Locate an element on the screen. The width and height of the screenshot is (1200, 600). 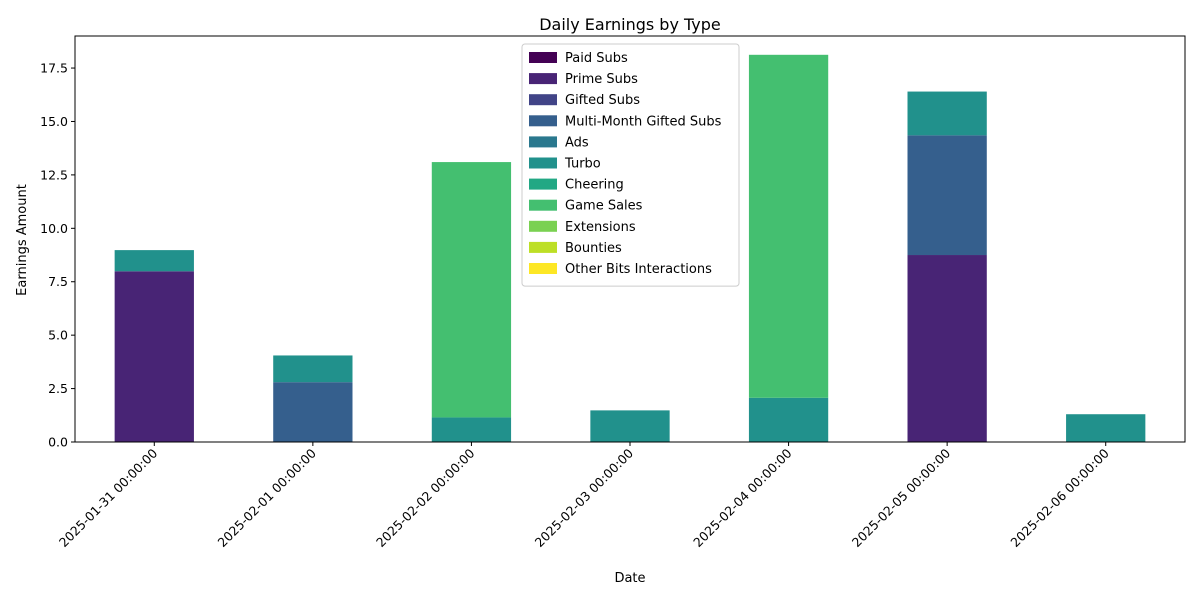
legend-label: Multi-Month Gifted Subs is located at coordinates (643, 121).